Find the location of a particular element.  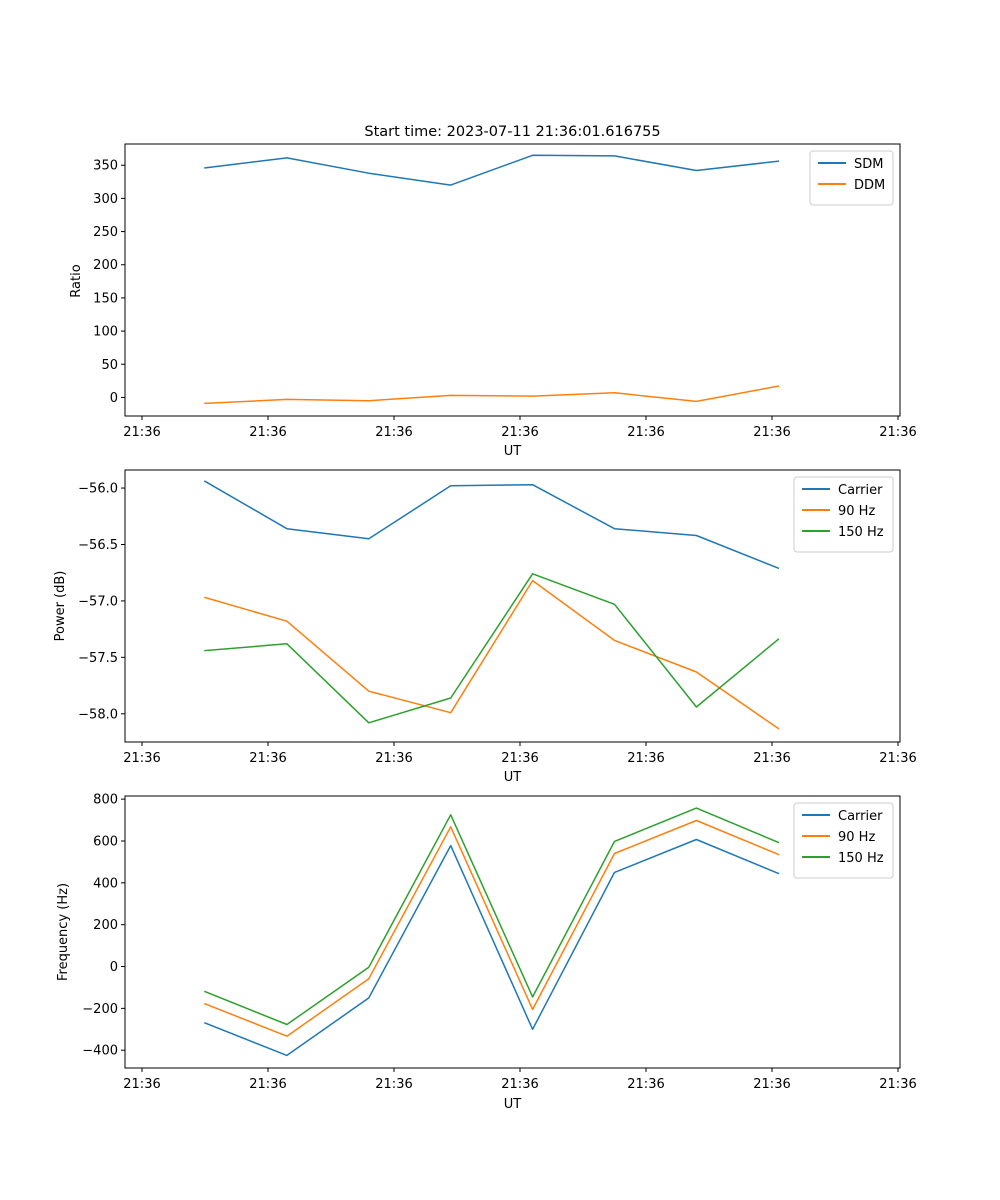

power-ytick-label: −57.0 is located at coordinates (98, 601).